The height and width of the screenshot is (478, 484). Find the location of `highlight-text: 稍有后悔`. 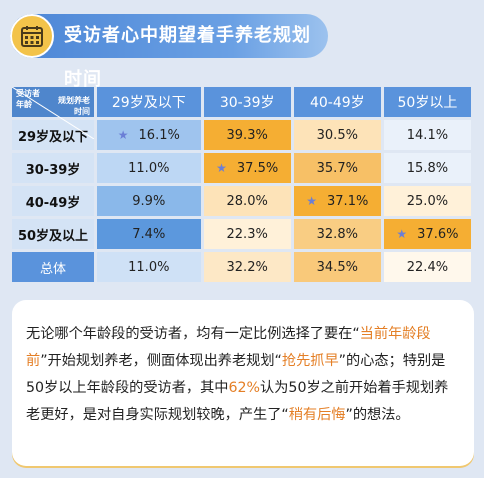

highlight-text: 稍有后悔 is located at coordinates (317, 415).